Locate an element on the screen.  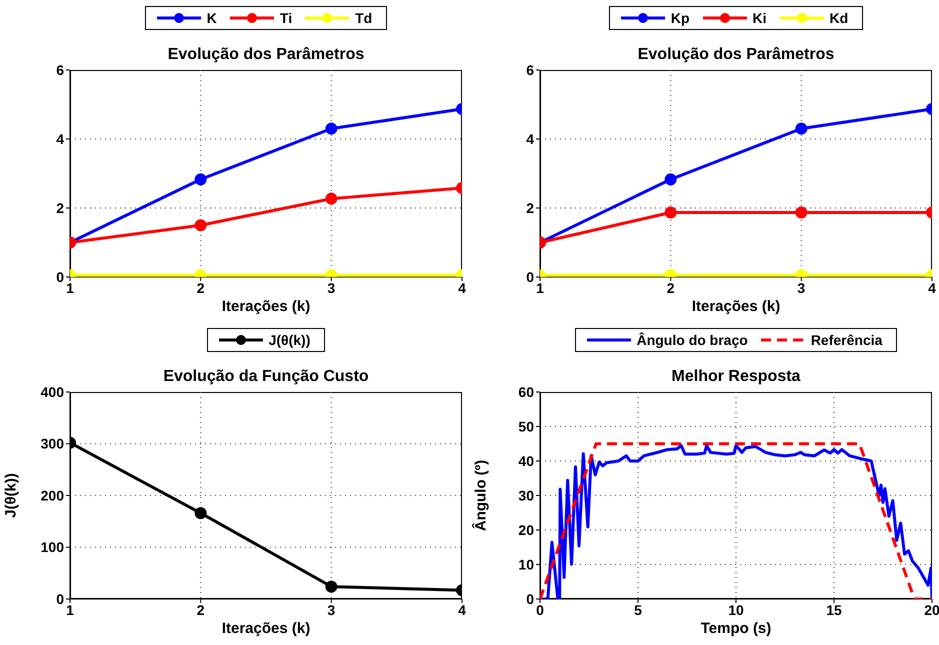
legend-label: Ângulo do braço is located at coordinates (692, 340).